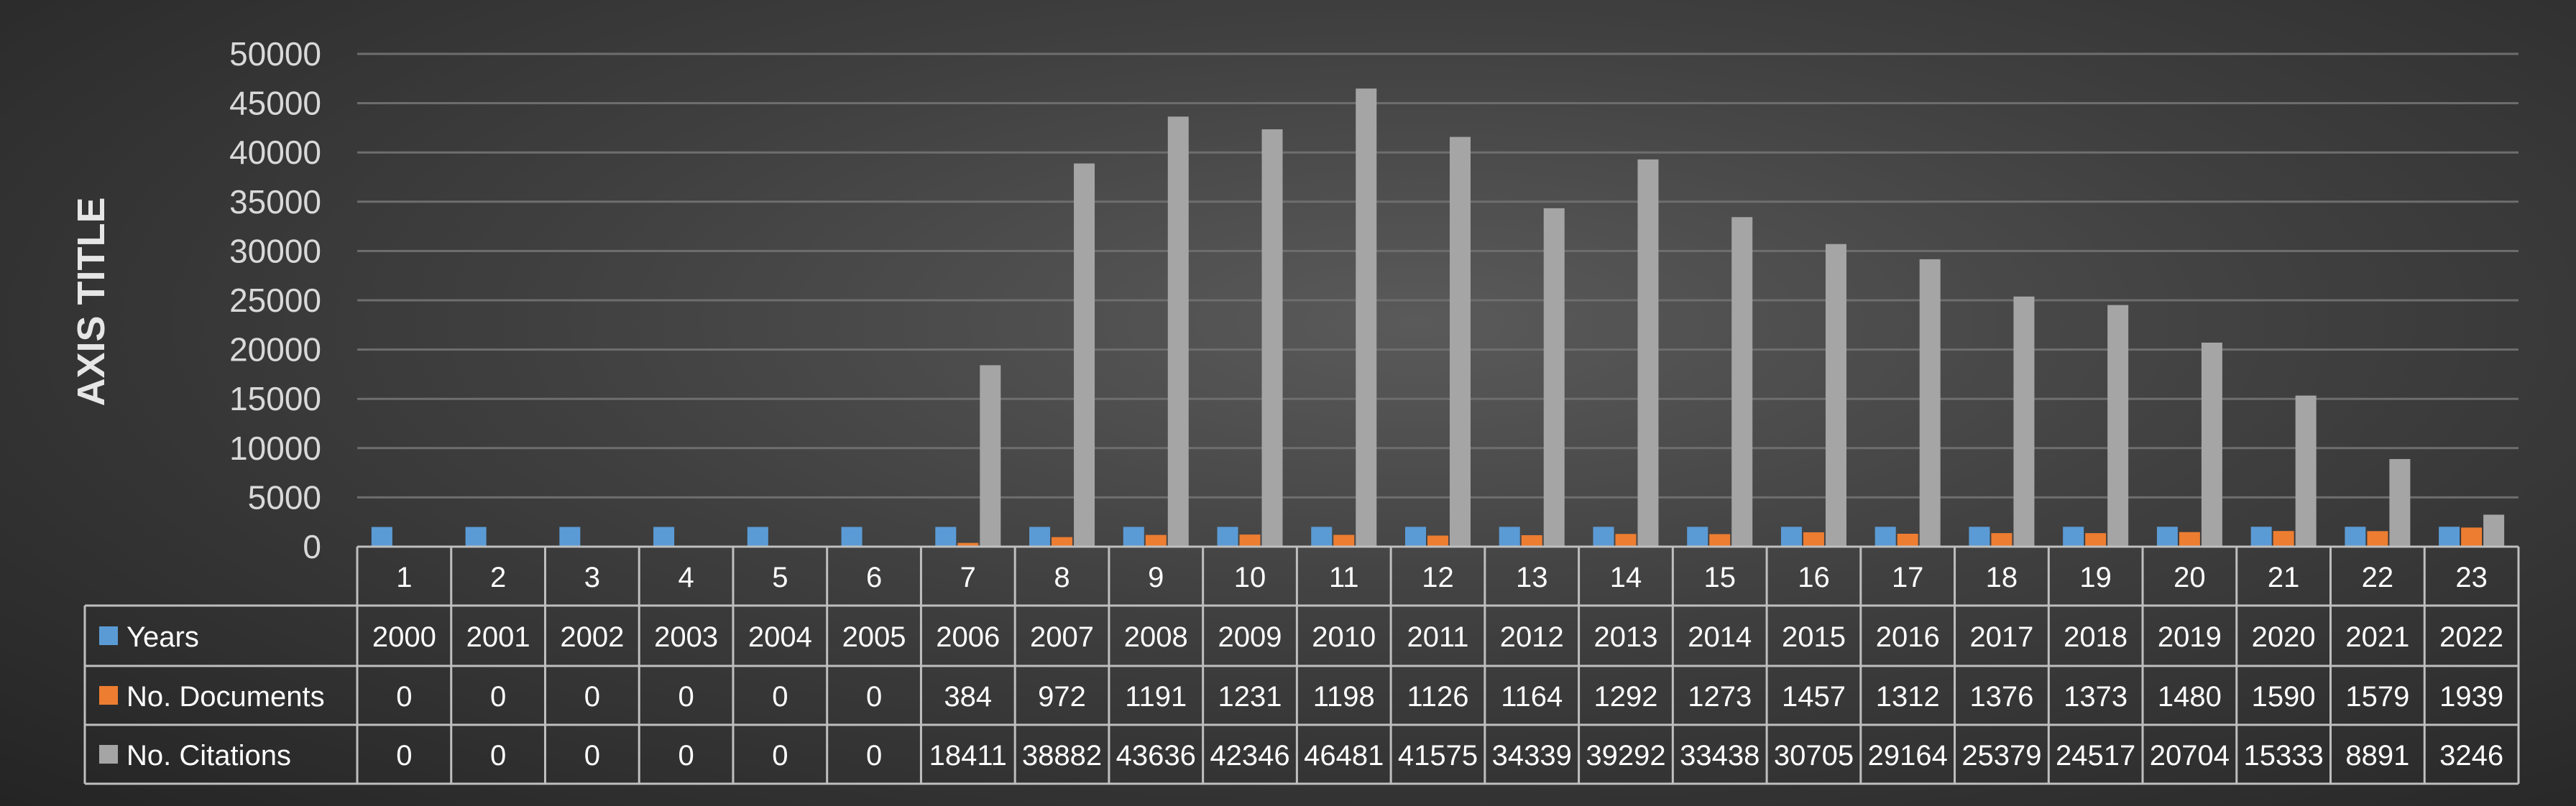 This screenshot has width=2576, height=806. Describe the element at coordinates (2095, 577) in the screenshot. I see `category-label: 19` at that location.